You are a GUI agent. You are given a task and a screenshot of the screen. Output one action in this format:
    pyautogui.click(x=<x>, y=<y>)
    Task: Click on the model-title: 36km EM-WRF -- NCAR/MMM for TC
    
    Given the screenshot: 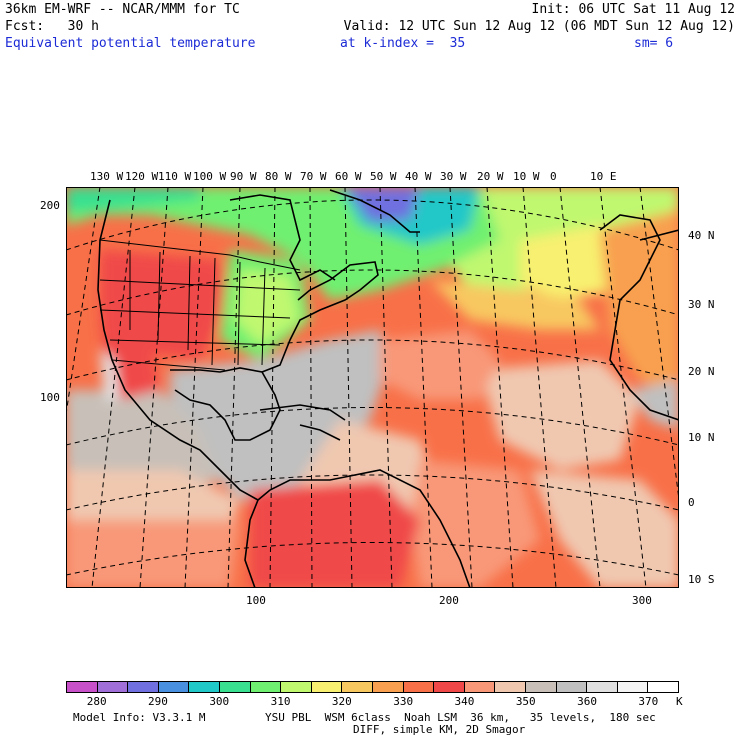 What is the action you would take?
    pyautogui.click(x=122, y=9)
    